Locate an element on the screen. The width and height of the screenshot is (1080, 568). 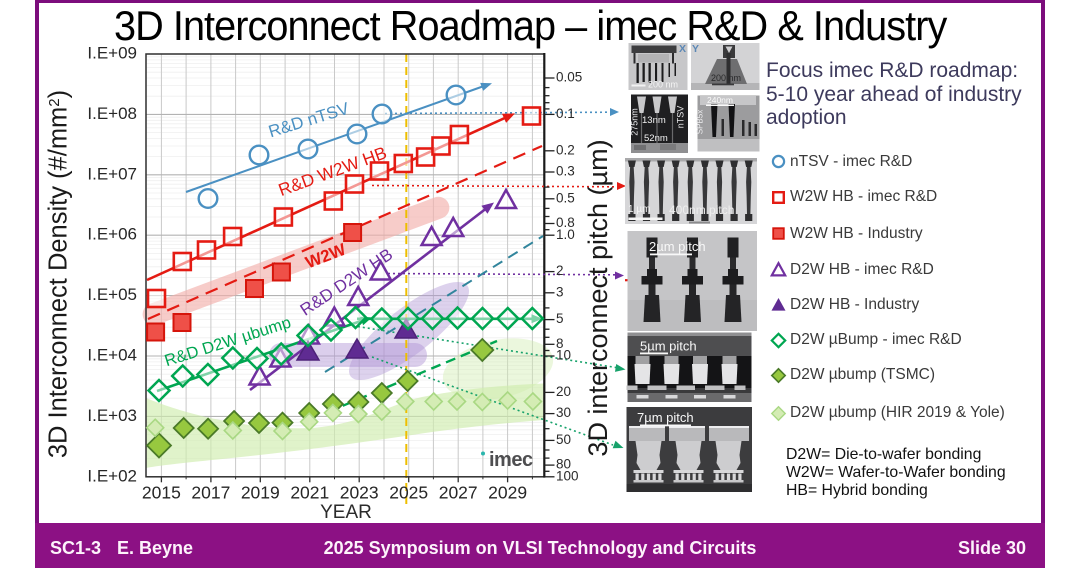
svg-text: 2µm pitch is located at coordinates (677, 246).